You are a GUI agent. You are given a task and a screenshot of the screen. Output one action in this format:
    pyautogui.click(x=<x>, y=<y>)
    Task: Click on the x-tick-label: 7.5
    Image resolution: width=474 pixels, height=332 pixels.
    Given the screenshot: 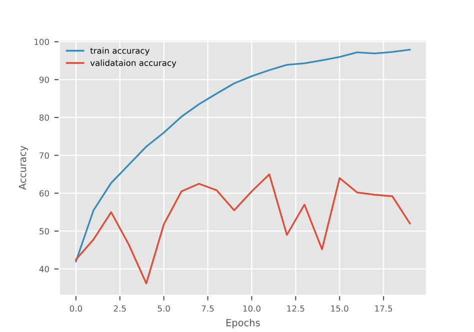 What is the action you would take?
    pyautogui.click(x=208, y=308)
    